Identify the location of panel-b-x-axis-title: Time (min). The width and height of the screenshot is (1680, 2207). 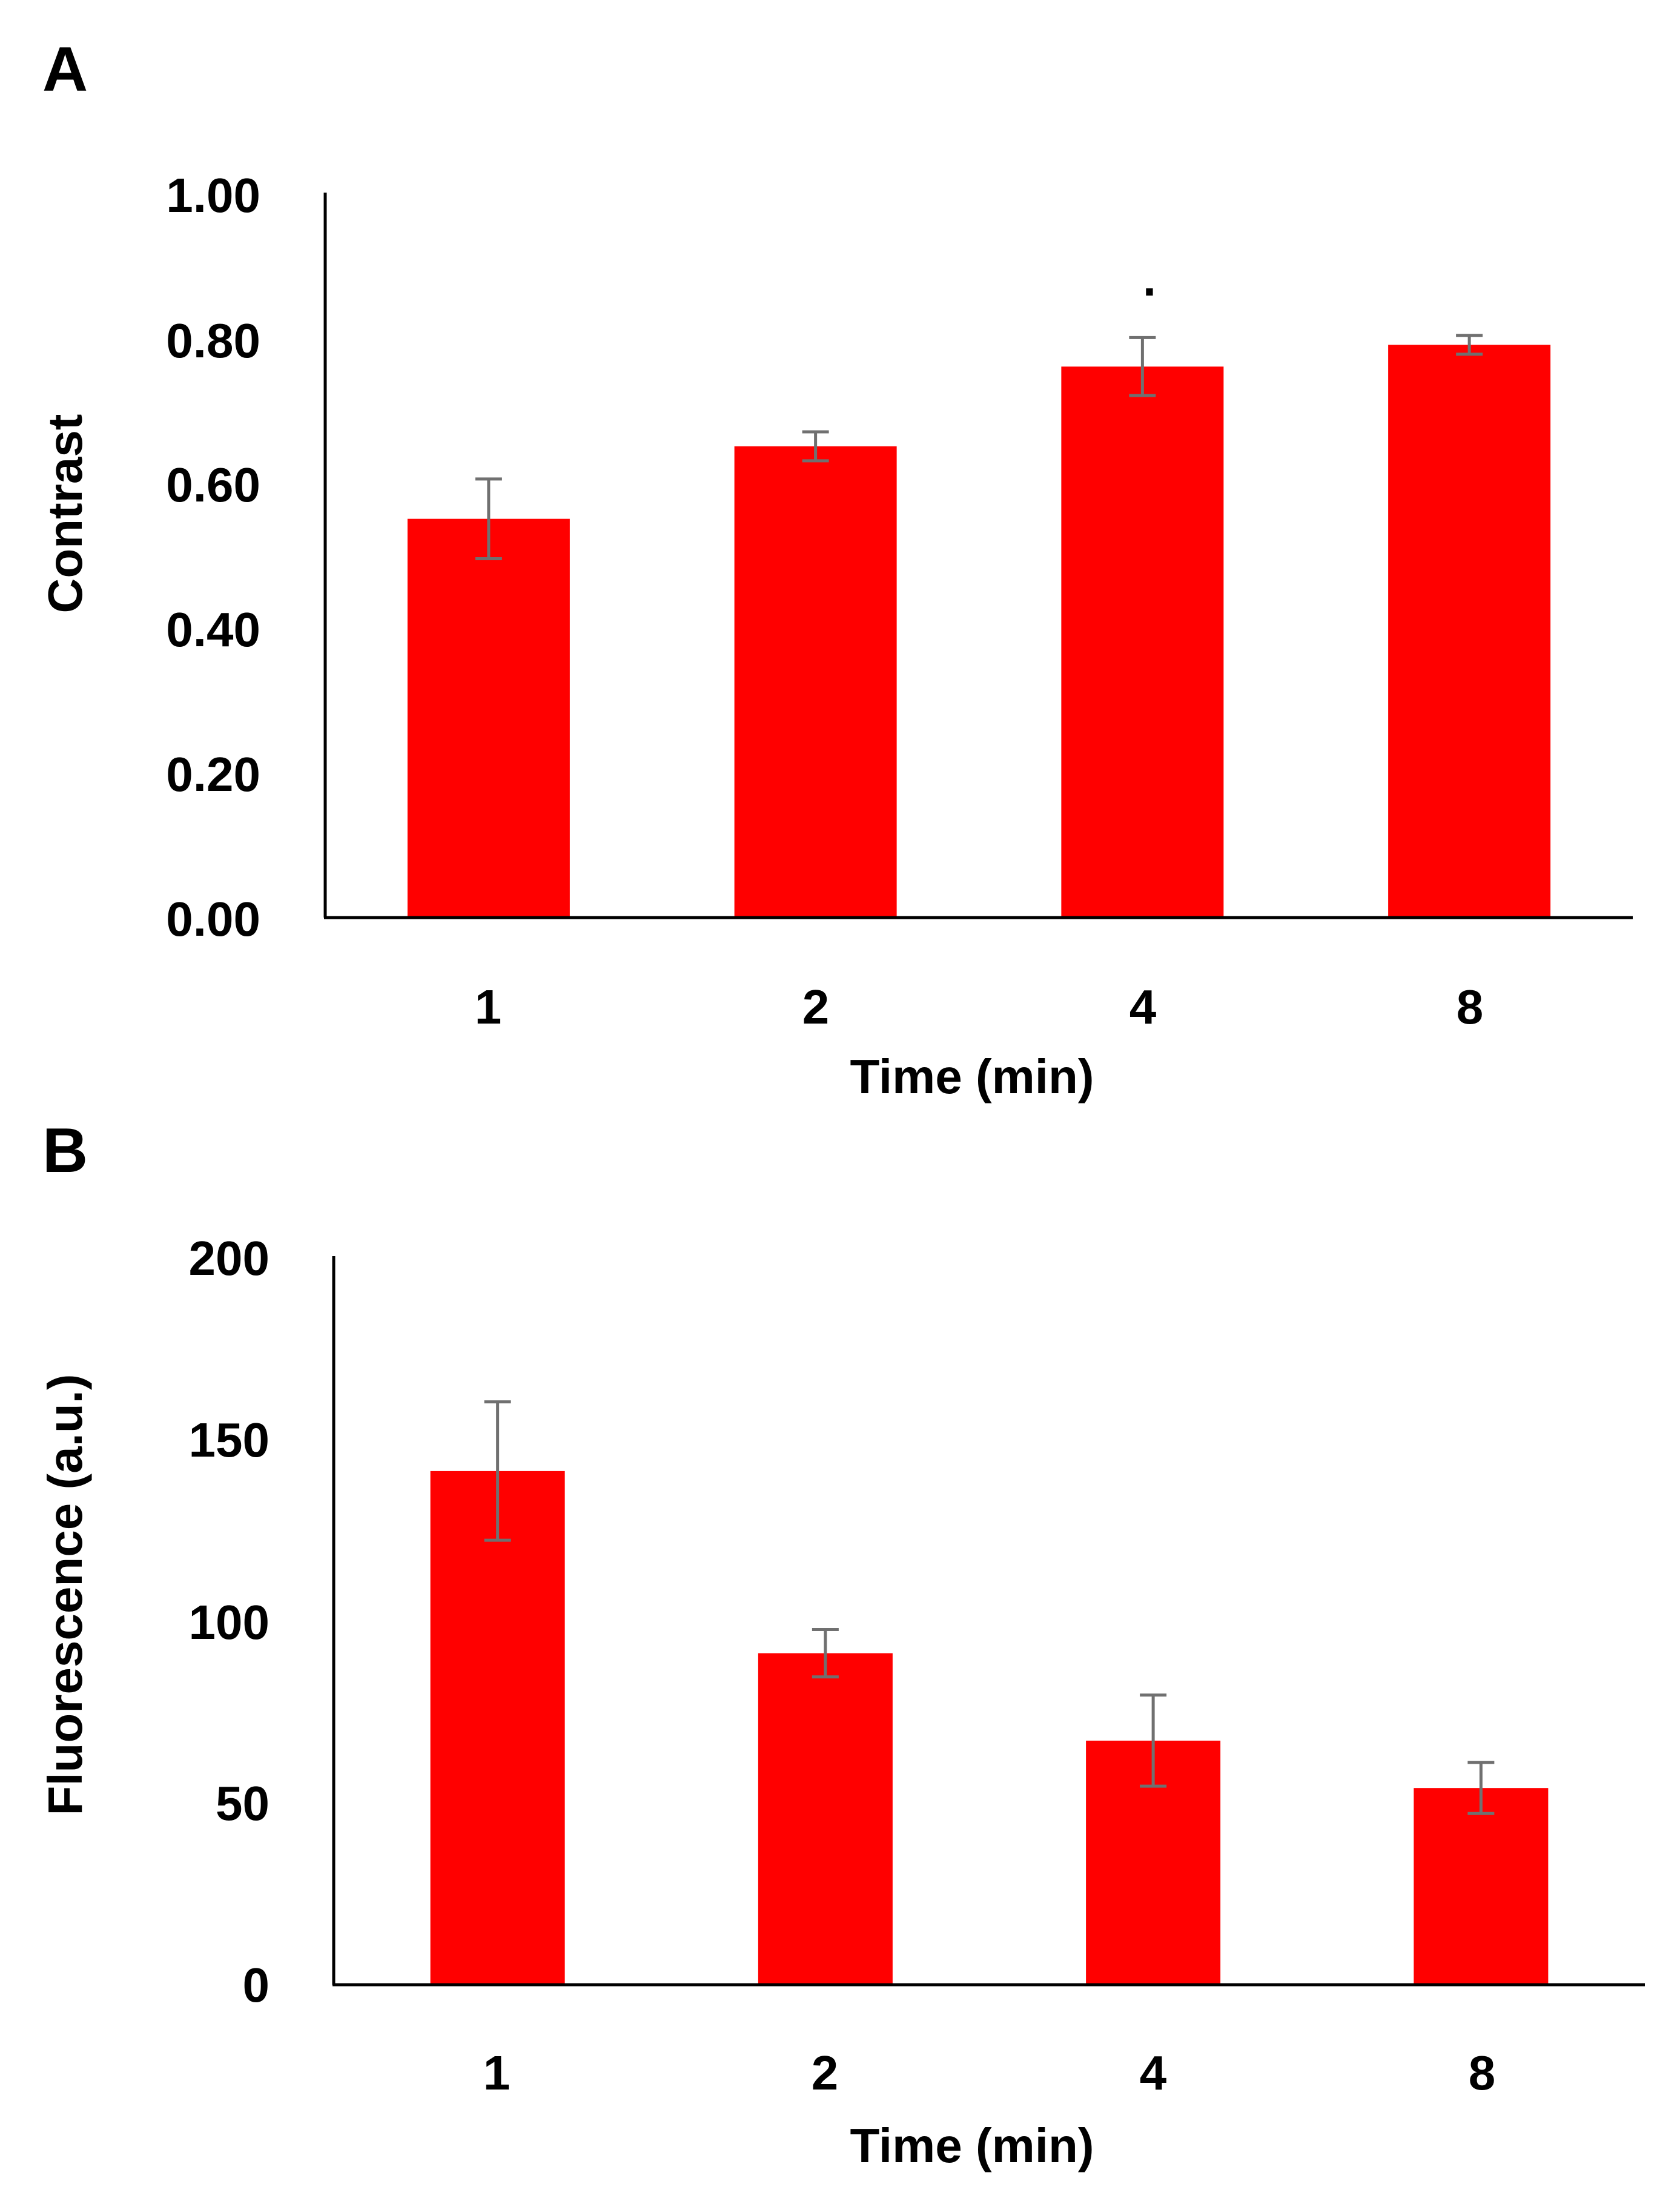
(972, 2145).